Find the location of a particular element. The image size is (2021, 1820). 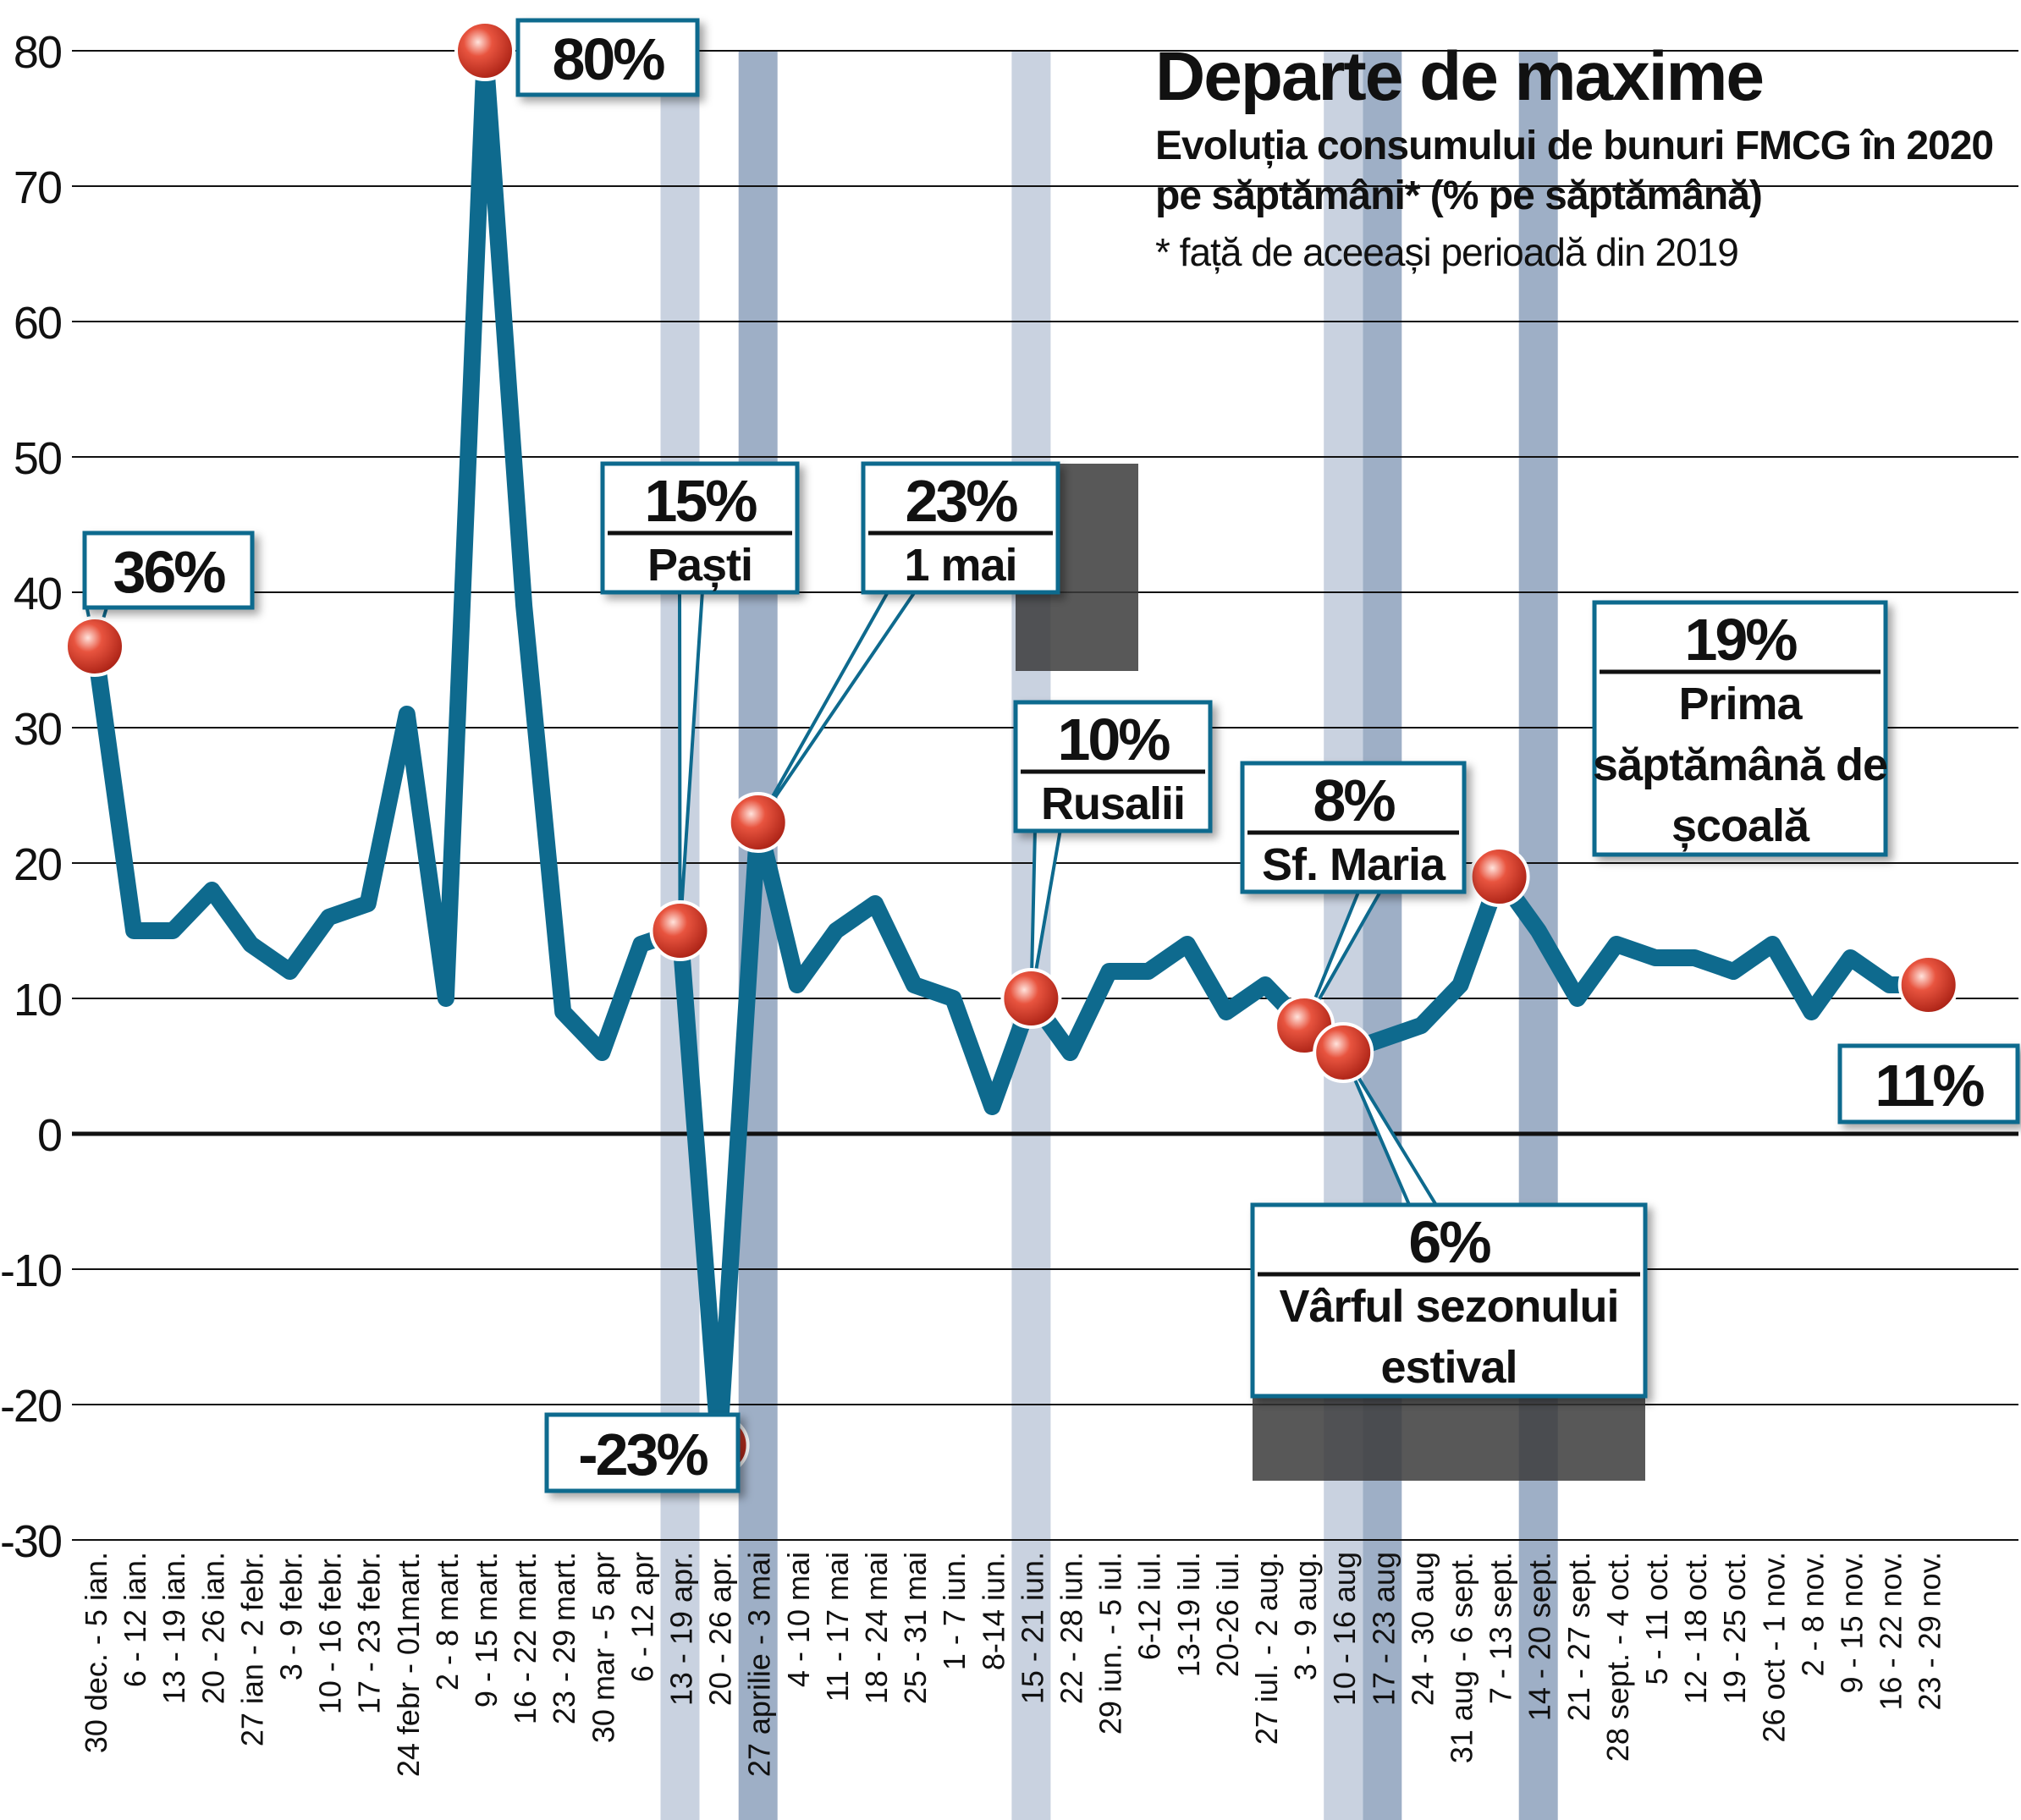

highlight-band is located at coordinates (1382, 936).